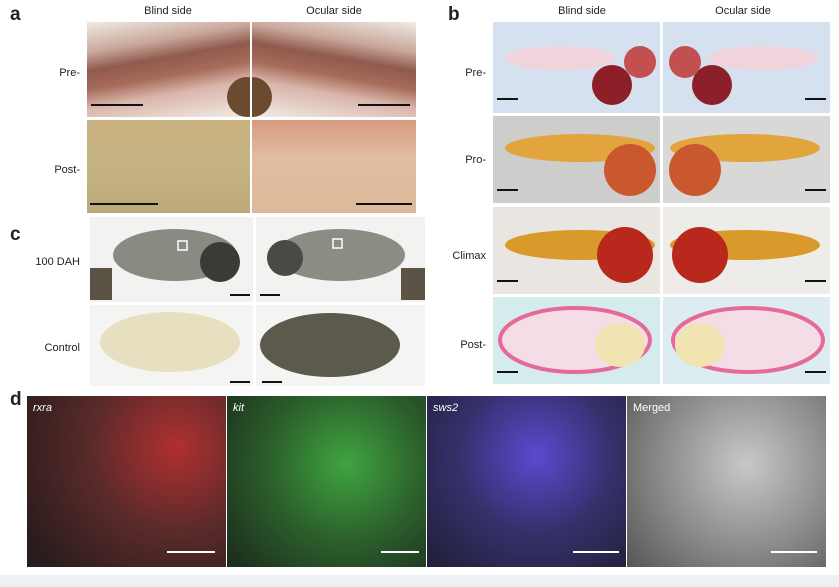 The image size is (839, 587). What do you see at coordinates (15, 234) in the screenshot?
I see `panel-label: c` at bounding box center [15, 234].